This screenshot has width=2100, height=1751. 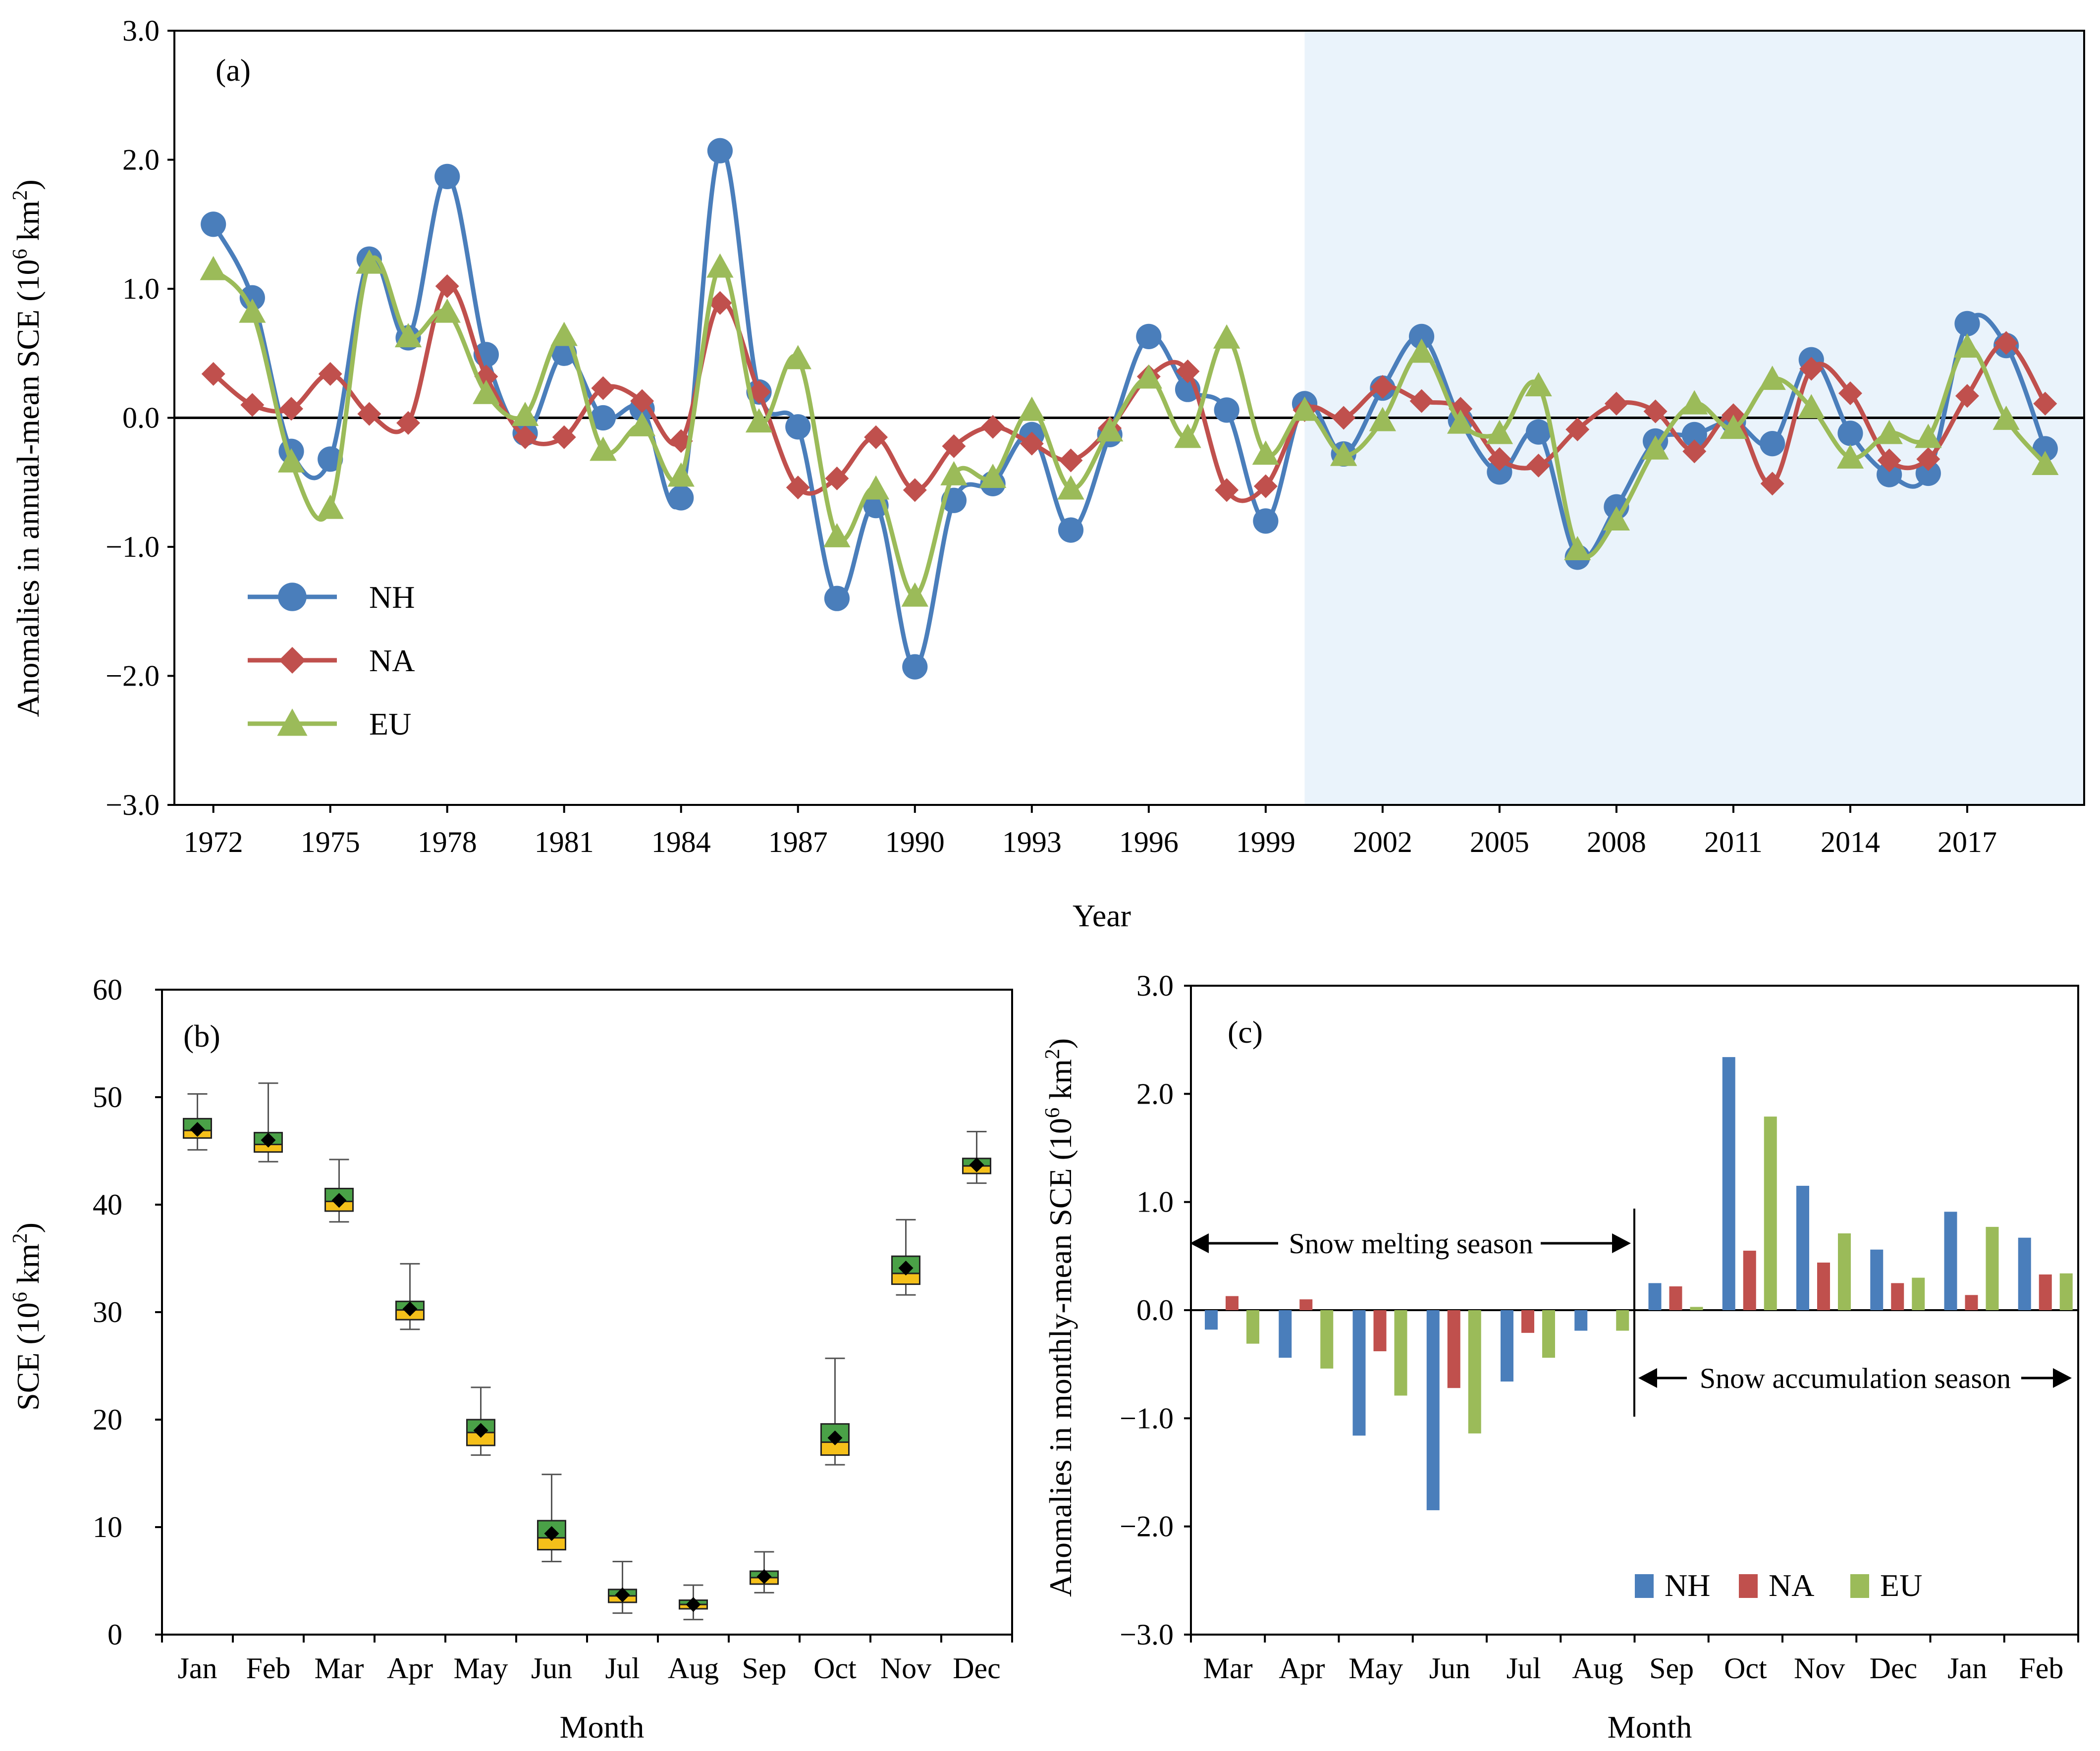 What do you see at coordinates (28, 1228) in the screenshot?
I see `panel-b-y-title-end: )` at bounding box center [28, 1228].